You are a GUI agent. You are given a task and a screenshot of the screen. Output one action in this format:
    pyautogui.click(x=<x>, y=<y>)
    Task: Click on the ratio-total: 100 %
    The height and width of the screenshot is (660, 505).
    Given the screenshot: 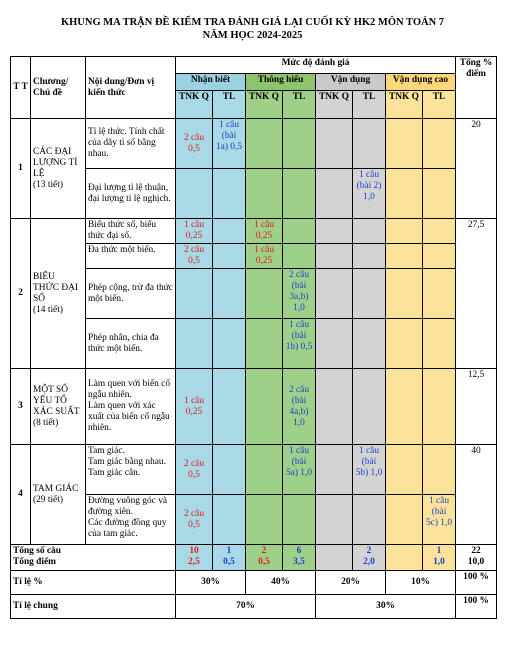 What is the action you would take?
    pyautogui.click(x=476, y=582)
    